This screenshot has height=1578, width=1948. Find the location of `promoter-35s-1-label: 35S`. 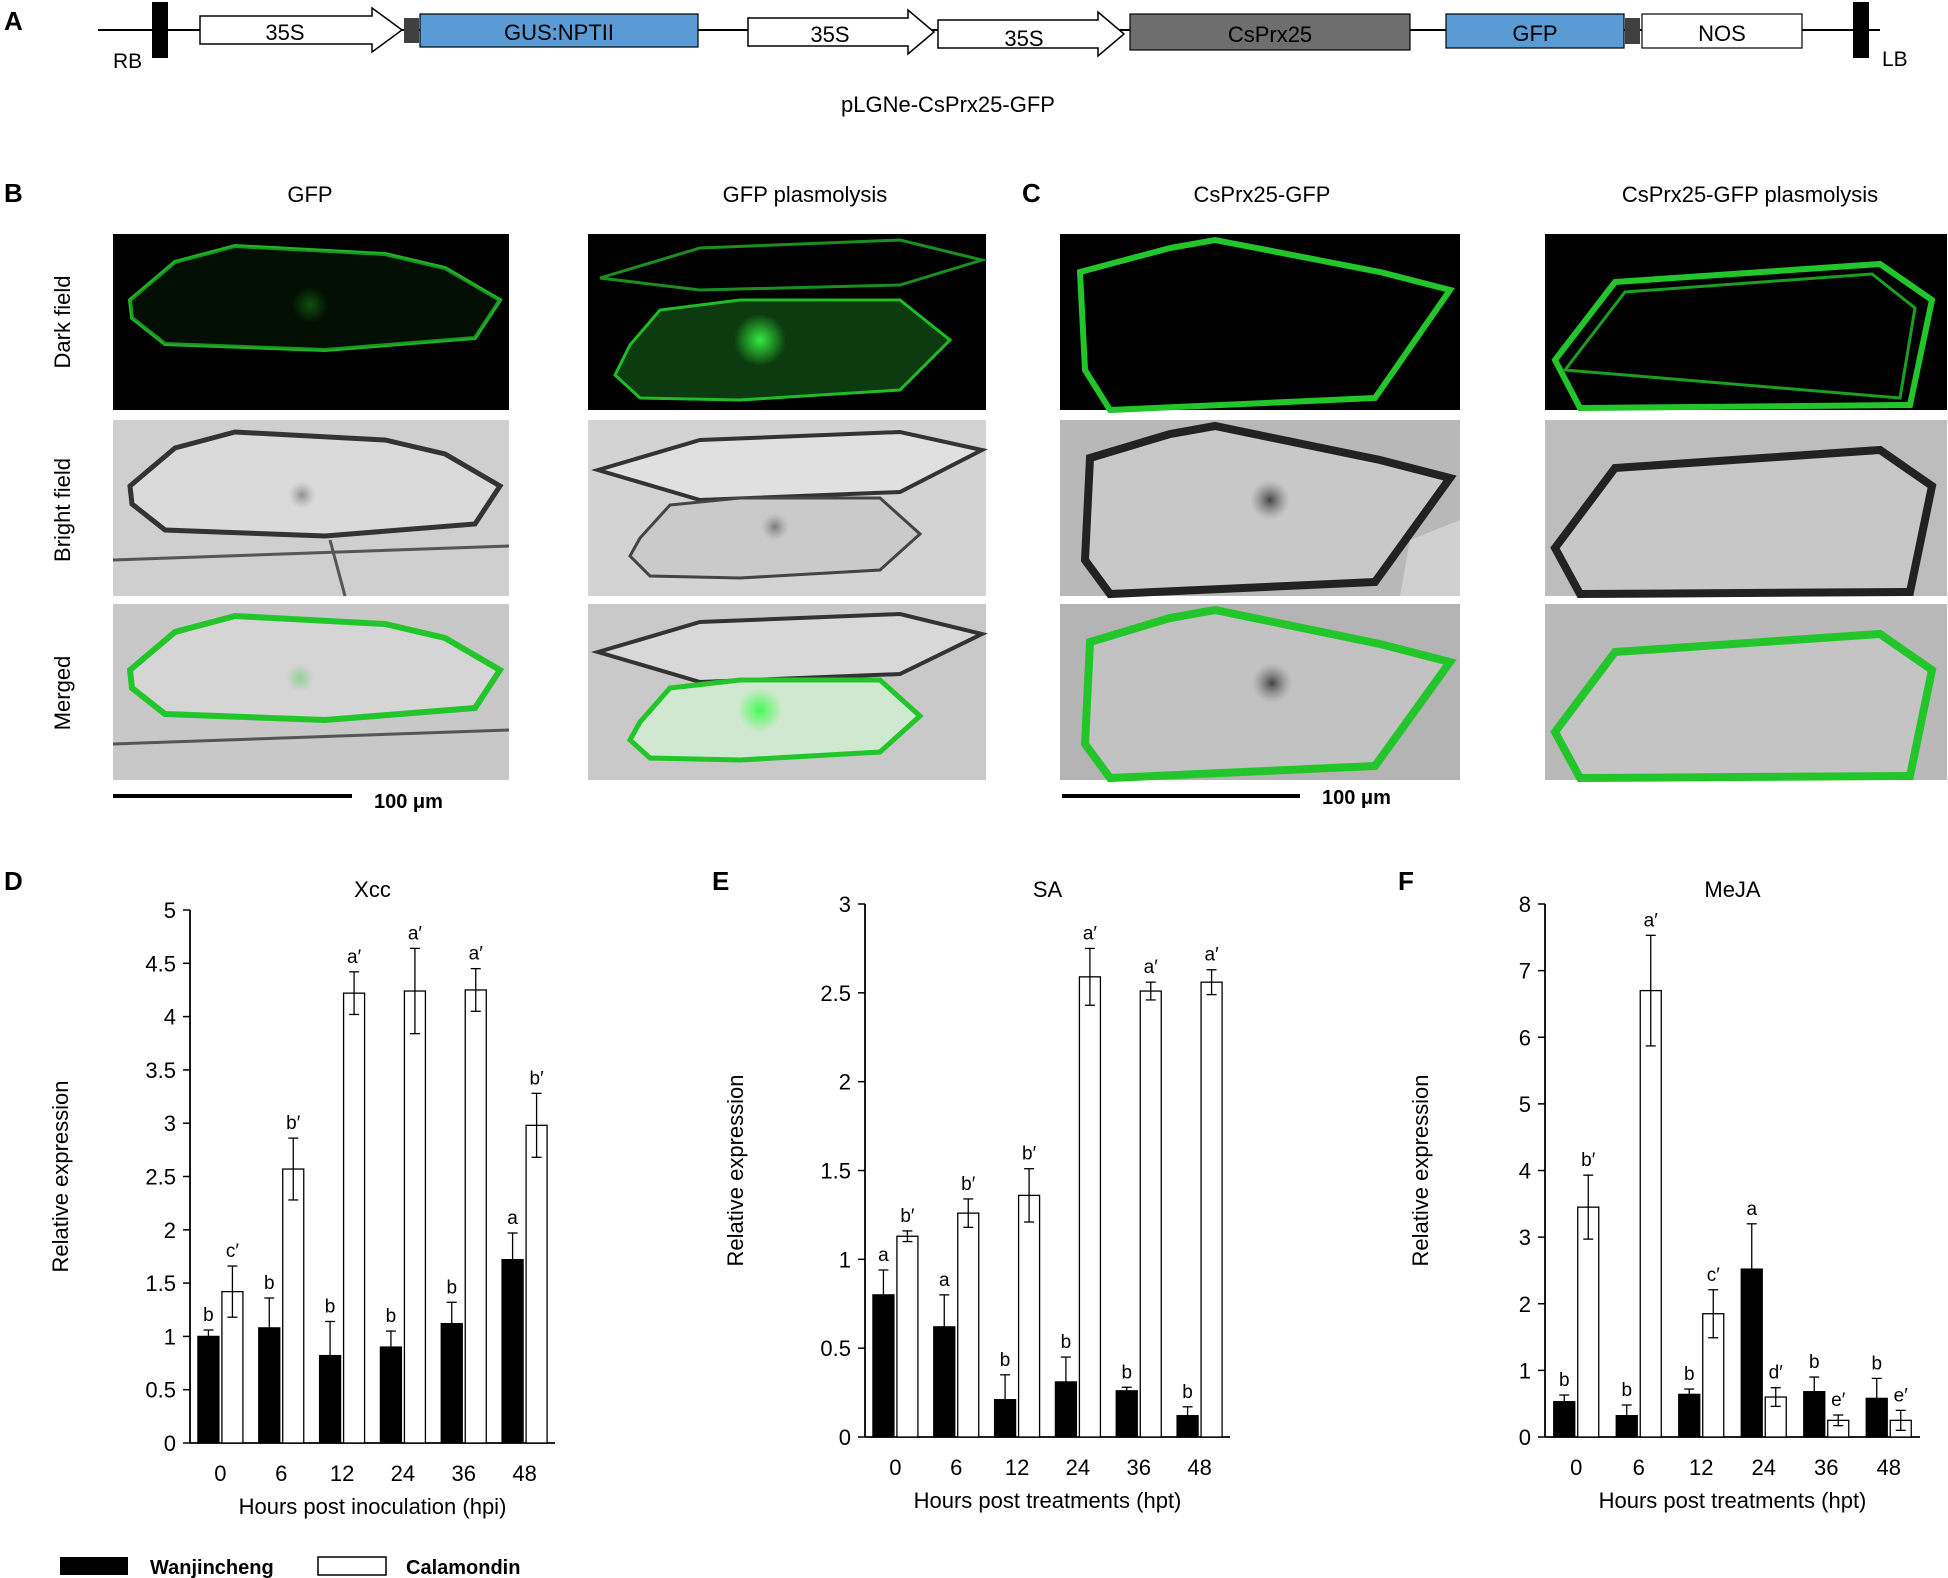

promoter-35s-1-label: 35S is located at coordinates (284, 32).